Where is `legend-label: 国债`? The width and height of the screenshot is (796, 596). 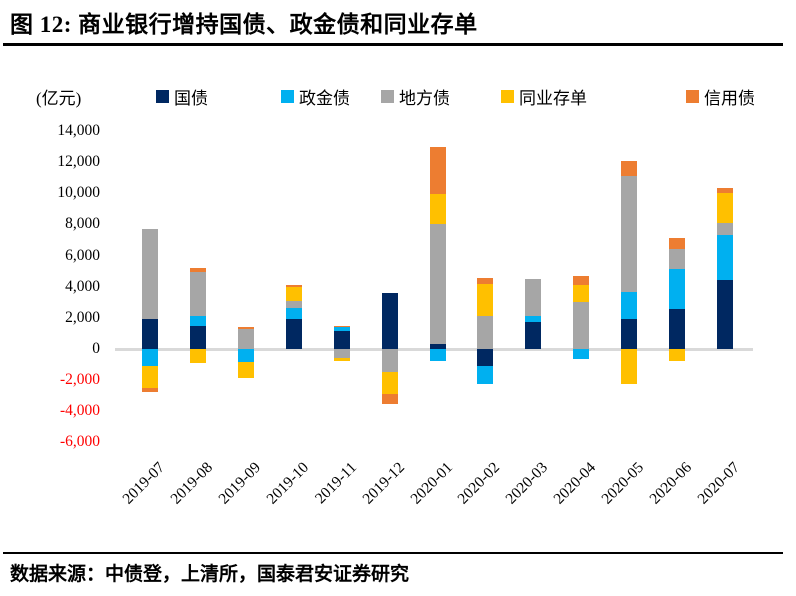
legend-label: 国债 is located at coordinates (191, 98).